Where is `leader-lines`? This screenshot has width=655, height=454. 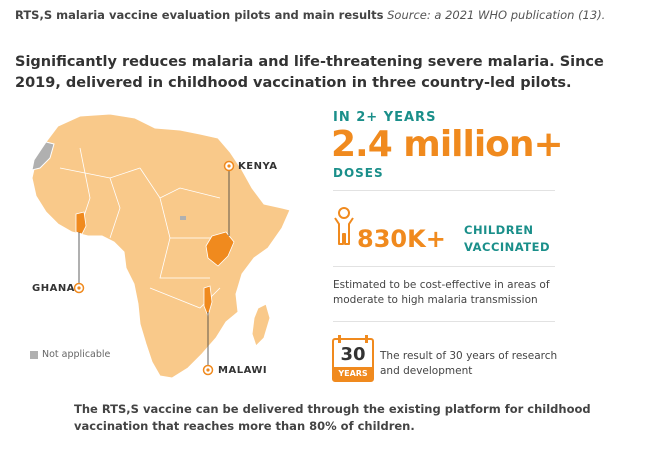 leader-lines is located at coordinates (154, 268).